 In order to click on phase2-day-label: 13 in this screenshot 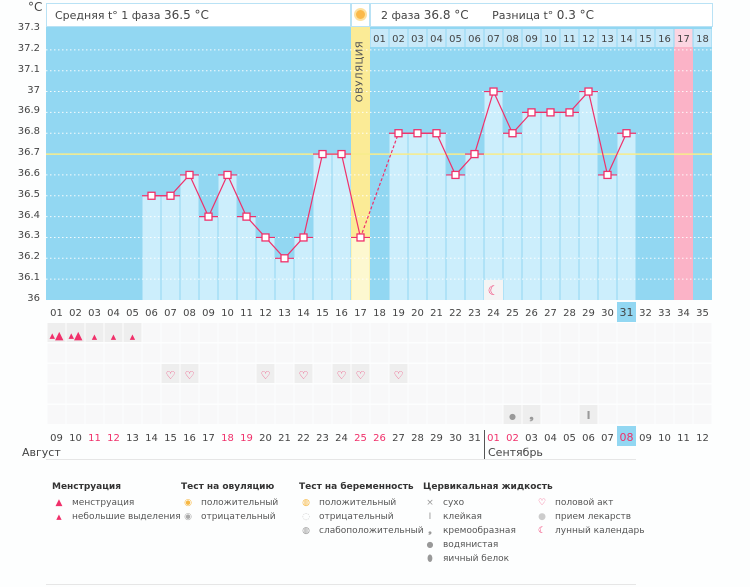, I will do `click(607, 39)`.